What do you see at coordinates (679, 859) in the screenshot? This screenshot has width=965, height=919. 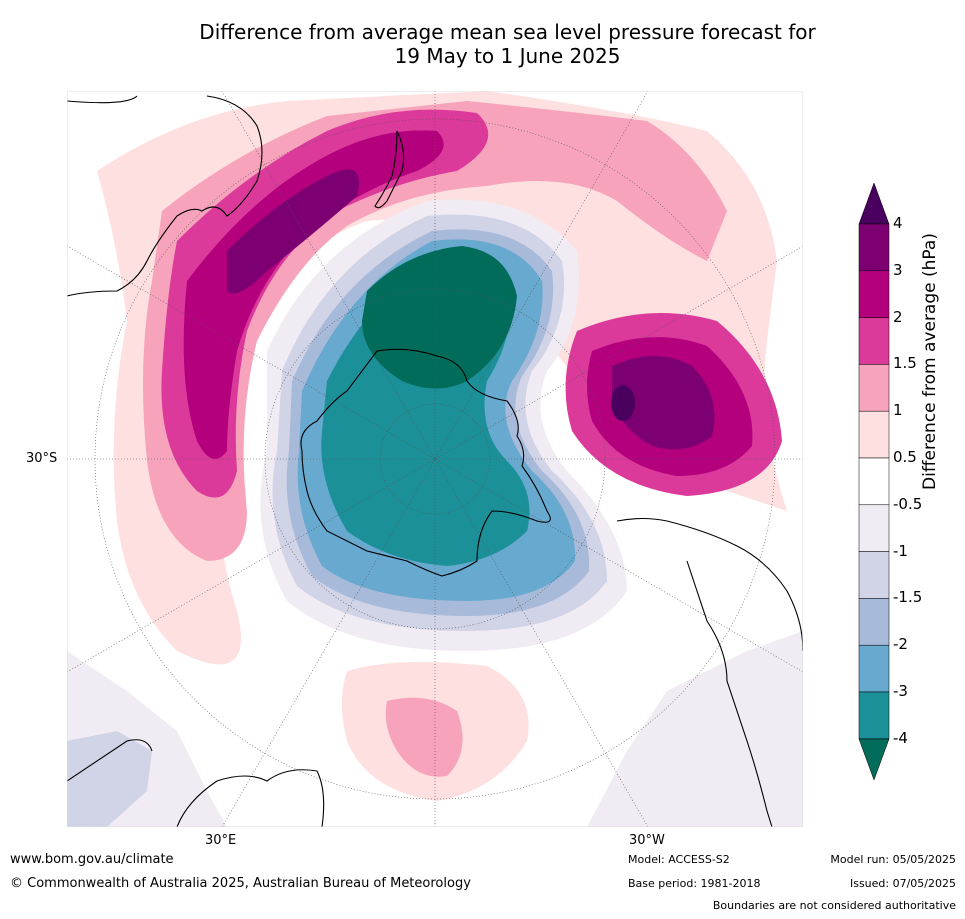 I see `model-name: Model: ACCESS-S2` at bounding box center [679, 859].